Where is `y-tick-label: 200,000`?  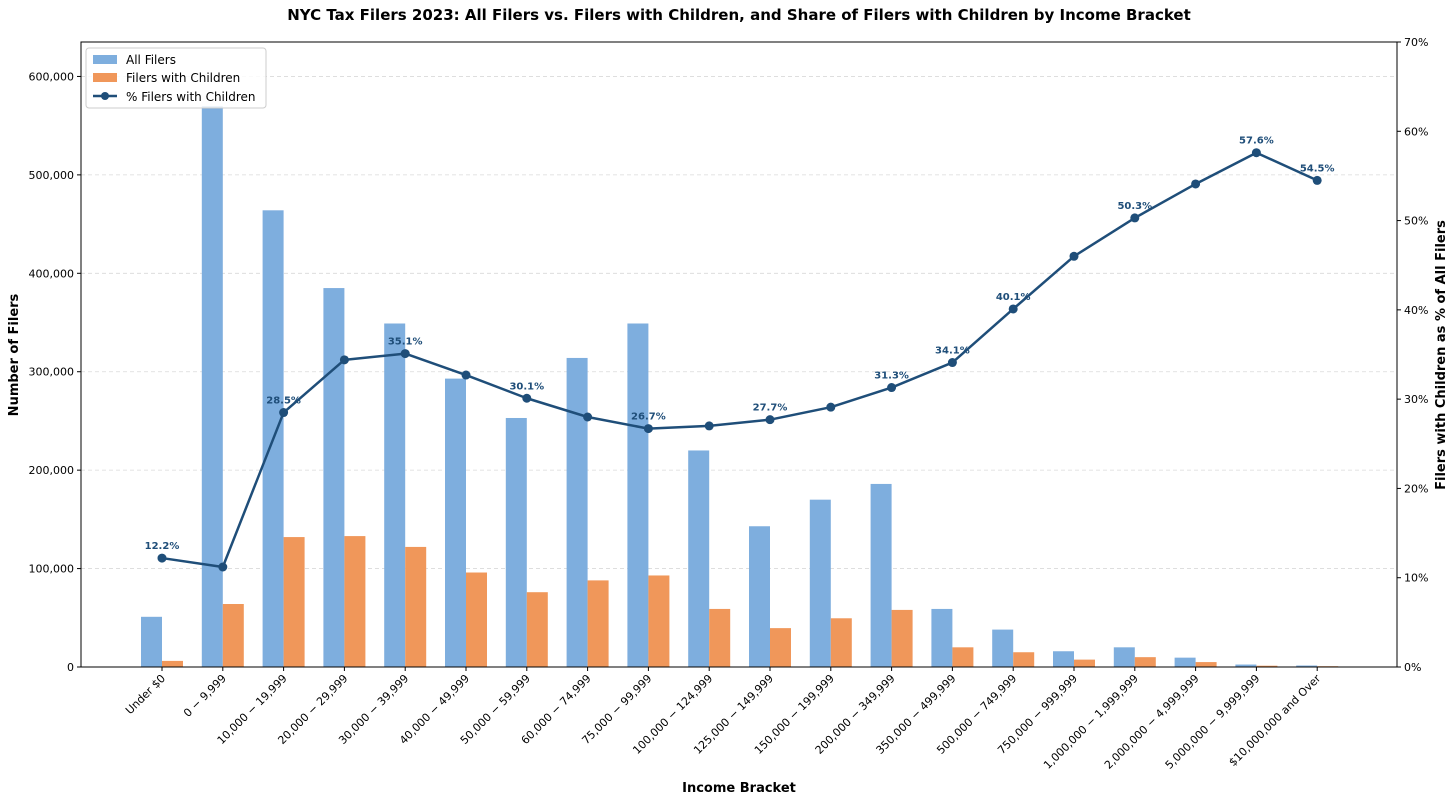
y-tick-label: 200,000 is located at coordinates (52, 470).